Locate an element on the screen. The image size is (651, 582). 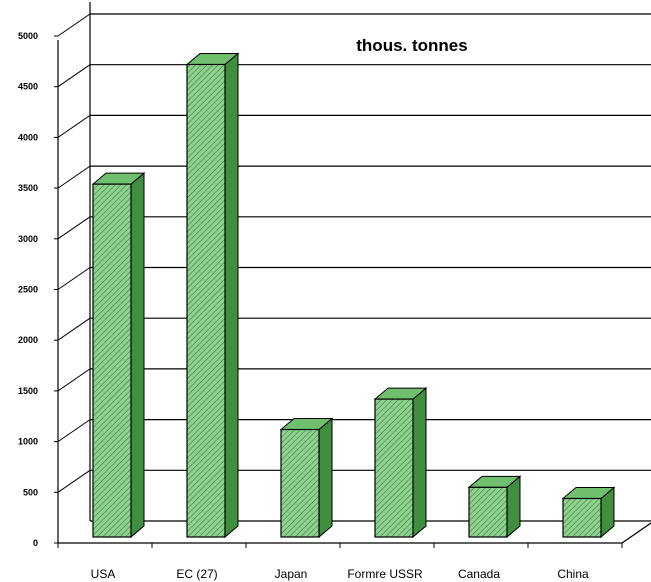
y-tick-label: 4500 is located at coordinates (28, 87).